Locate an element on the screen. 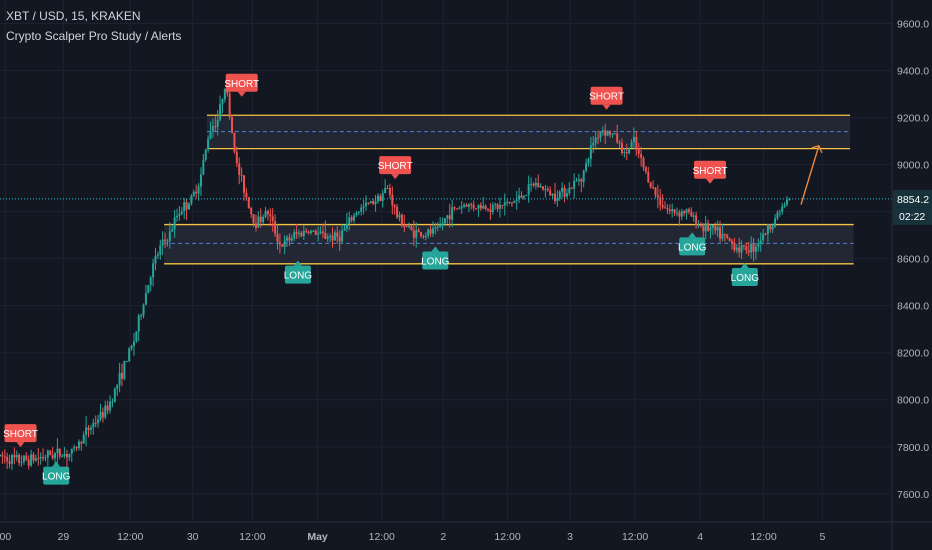  study-title: Crypto Scalper Pro Study / Alerts is located at coordinates (94, 36).